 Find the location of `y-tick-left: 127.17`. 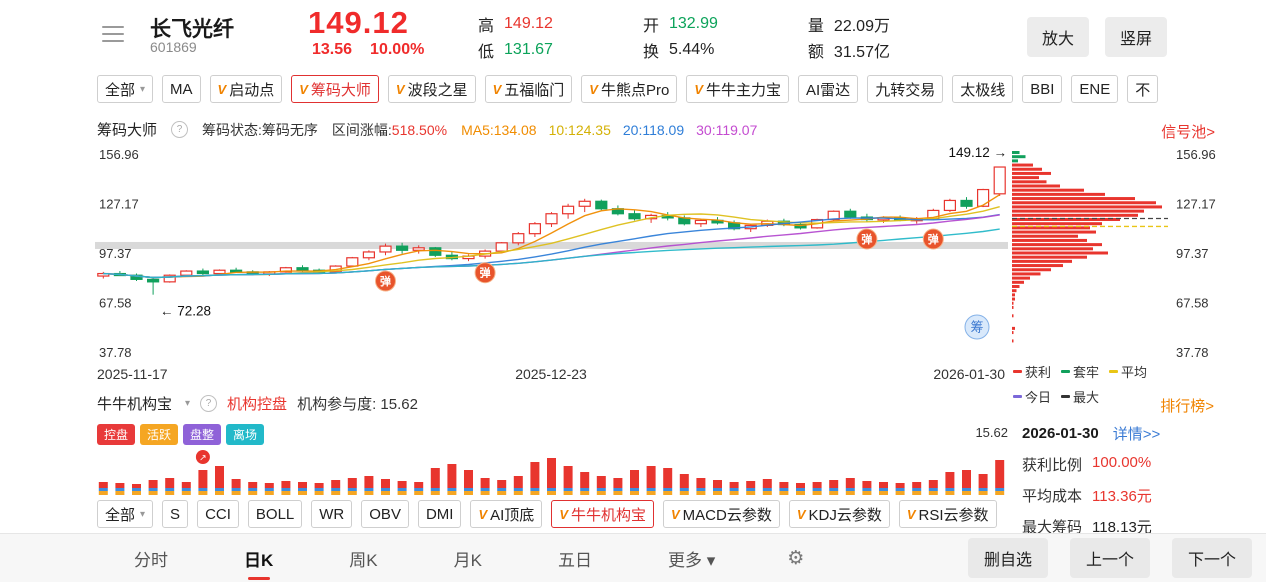

y-tick-left: 127.17 is located at coordinates (119, 203).